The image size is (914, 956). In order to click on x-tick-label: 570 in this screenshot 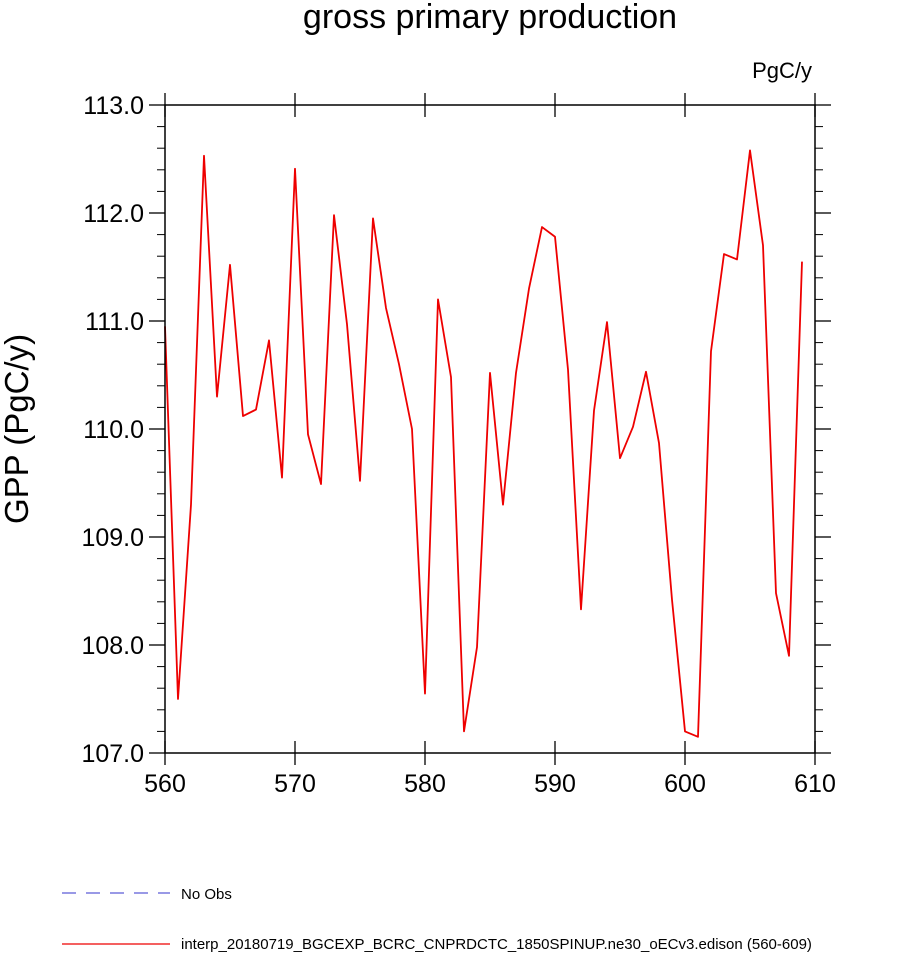, I will do `click(295, 784)`.